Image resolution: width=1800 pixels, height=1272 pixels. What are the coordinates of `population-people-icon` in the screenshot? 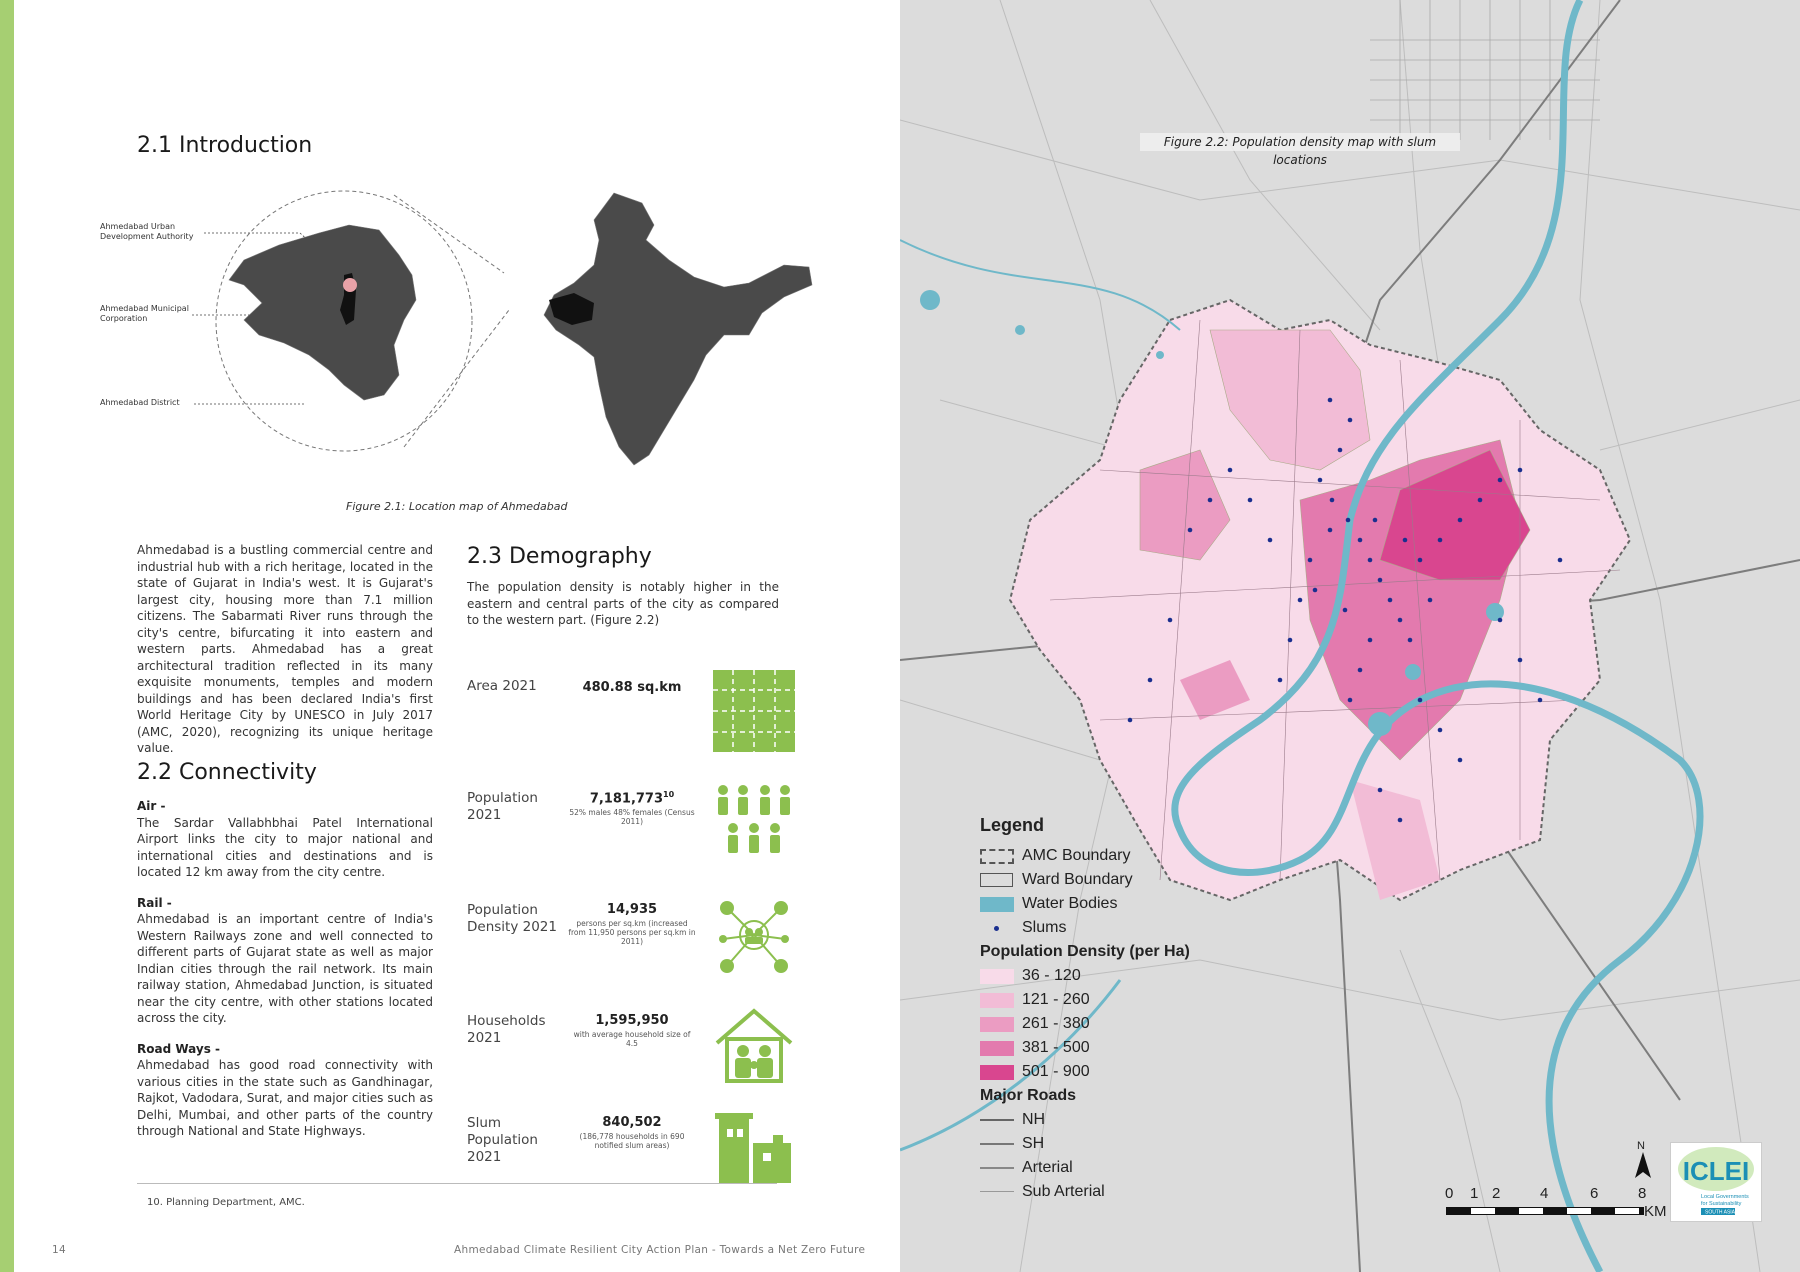 It's located at (754, 819).